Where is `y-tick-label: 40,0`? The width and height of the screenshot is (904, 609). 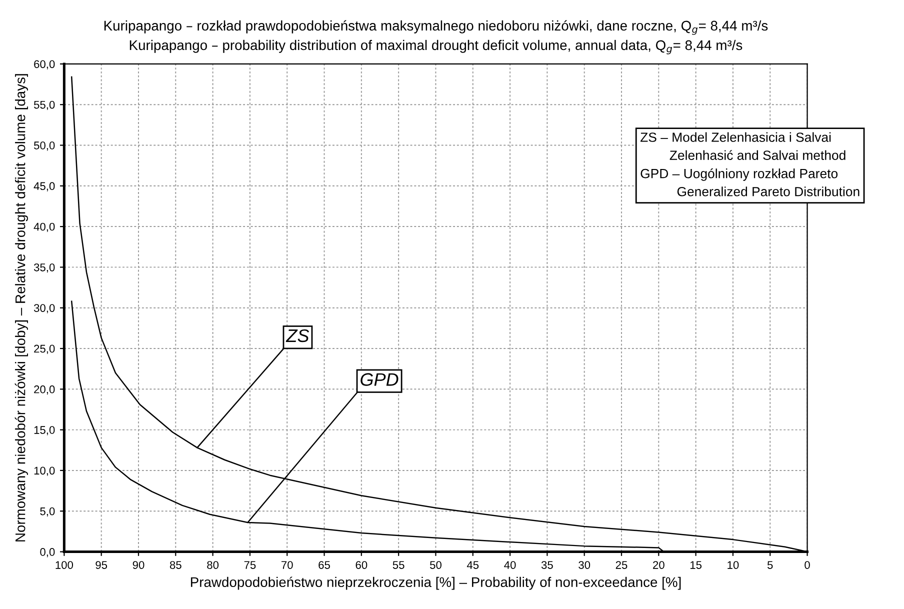
y-tick-label: 40,0 is located at coordinates (44, 227).